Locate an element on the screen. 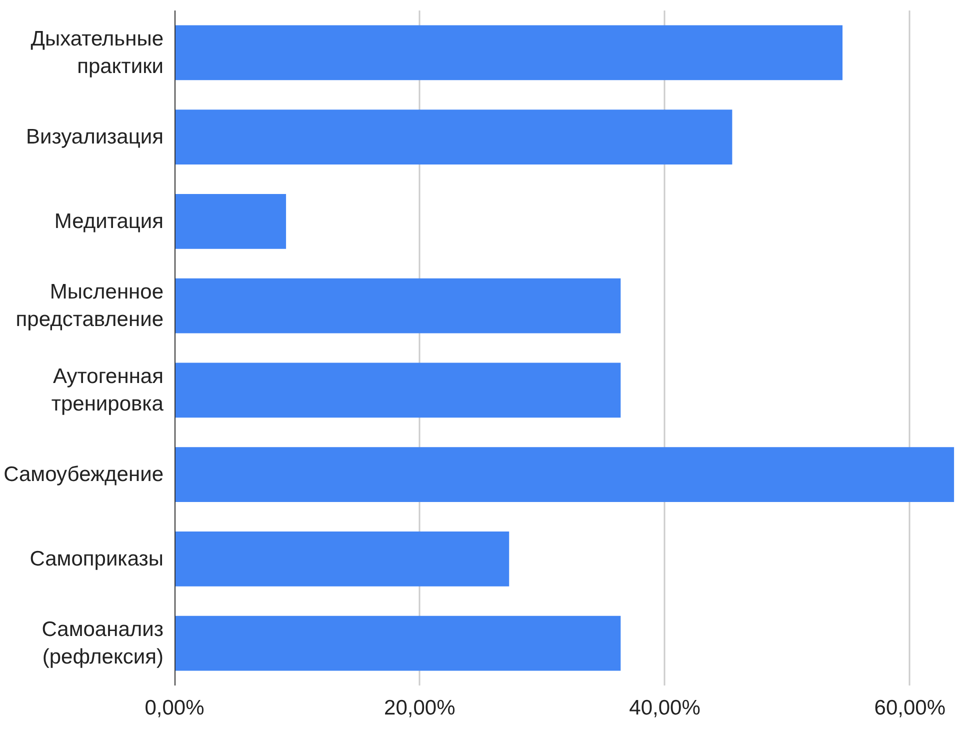 The height and width of the screenshot is (729, 978). y-tick-label: Визуализация is located at coordinates (95, 137).